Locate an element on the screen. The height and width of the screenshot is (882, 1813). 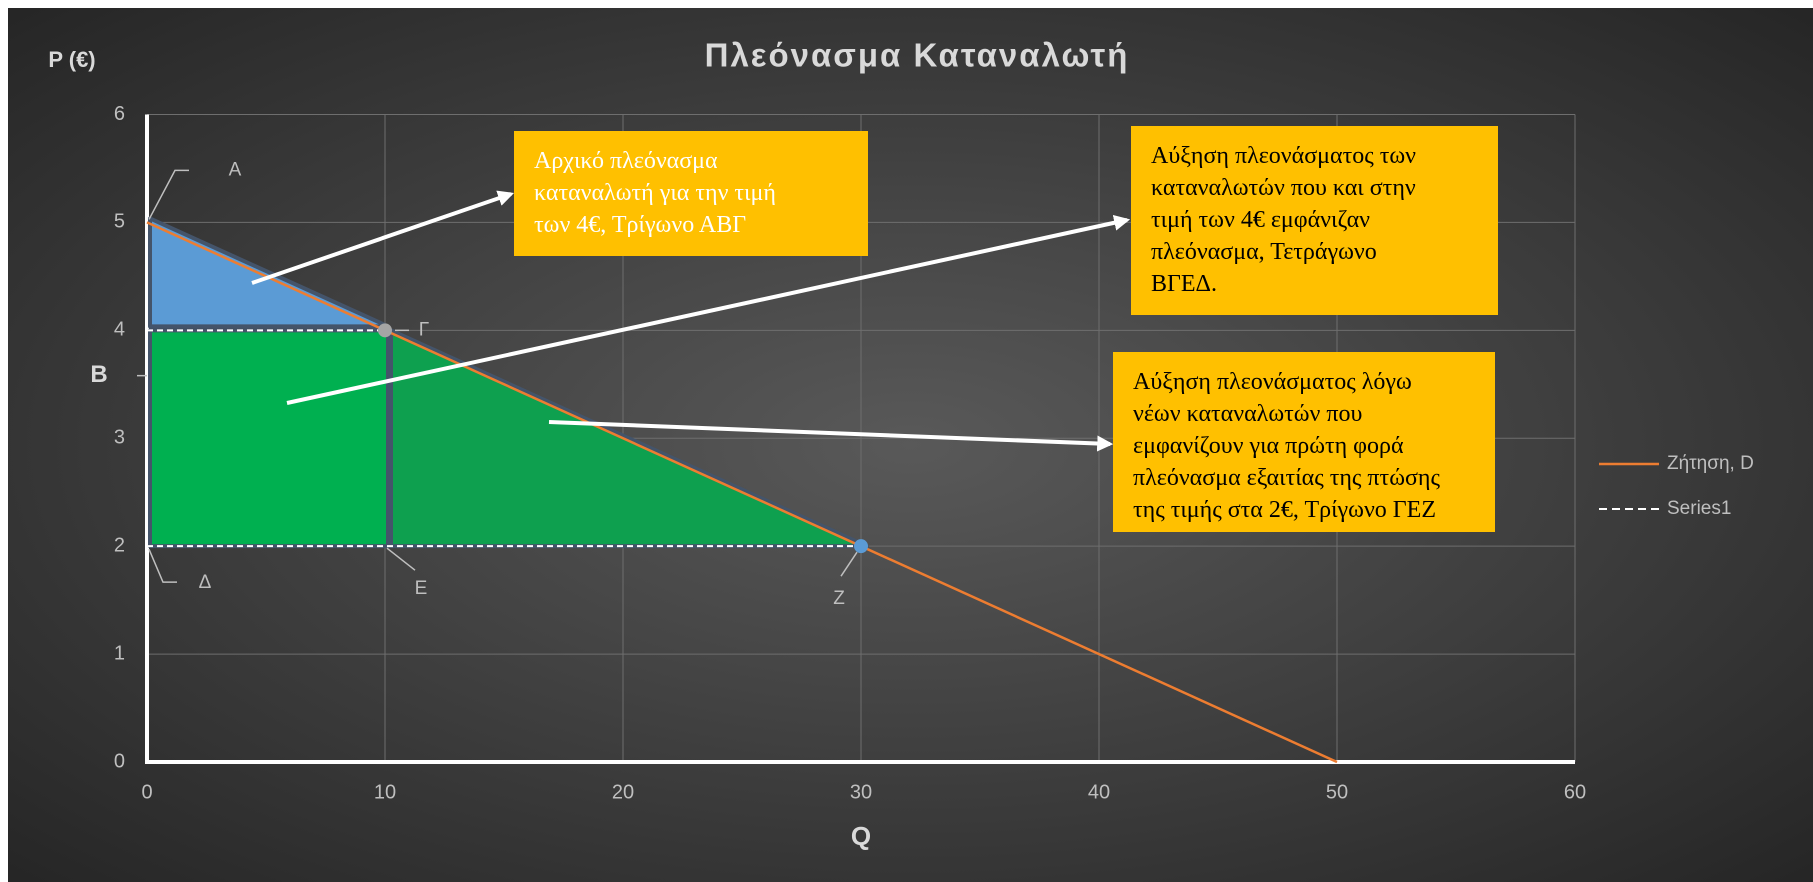
x-tick-label: 30 is located at coordinates (861, 792).